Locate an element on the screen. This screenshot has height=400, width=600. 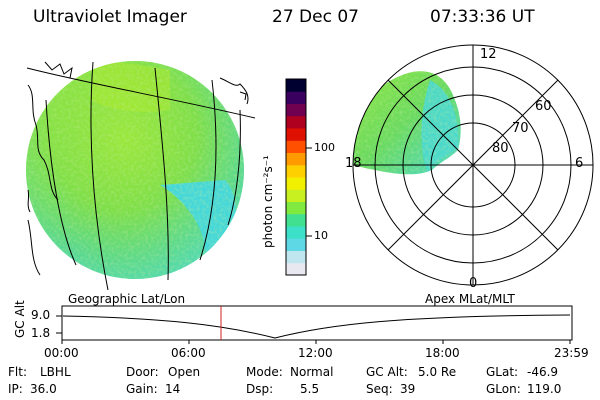
gcalt-label: GC Alt: is located at coordinates (387, 372).